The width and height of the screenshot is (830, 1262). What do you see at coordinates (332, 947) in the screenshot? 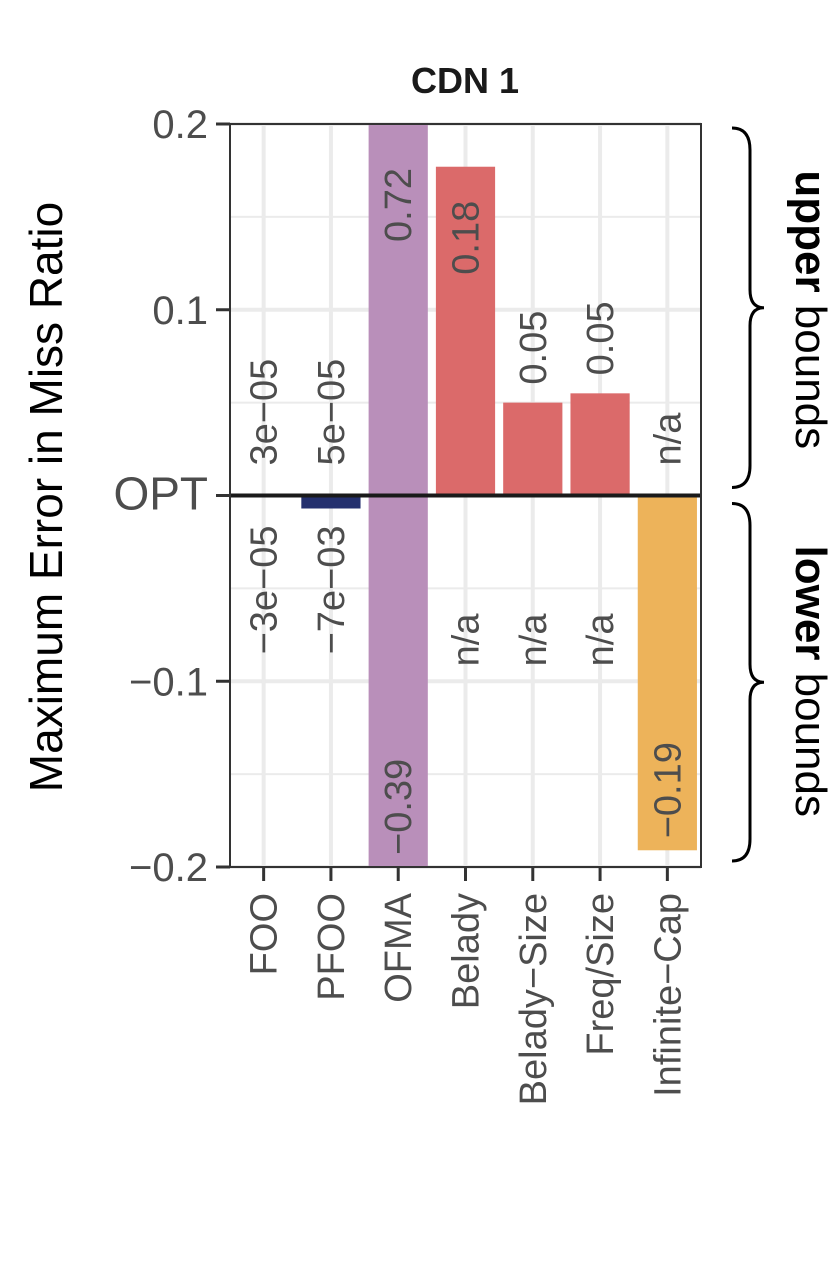
I see `x-tick-label: PFOO` at bounding box center [332, 947].